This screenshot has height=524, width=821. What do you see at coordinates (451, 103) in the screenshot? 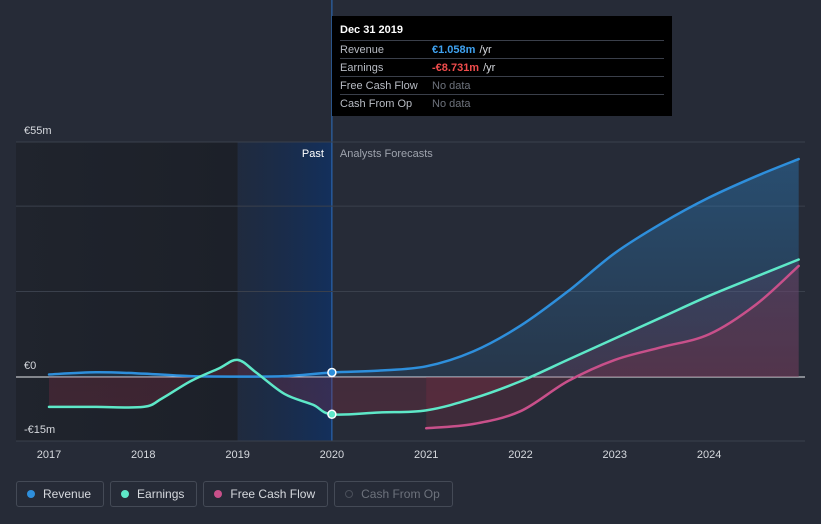
I see `tooltip-cfo-value: No data` at bounding box center [451, 103].